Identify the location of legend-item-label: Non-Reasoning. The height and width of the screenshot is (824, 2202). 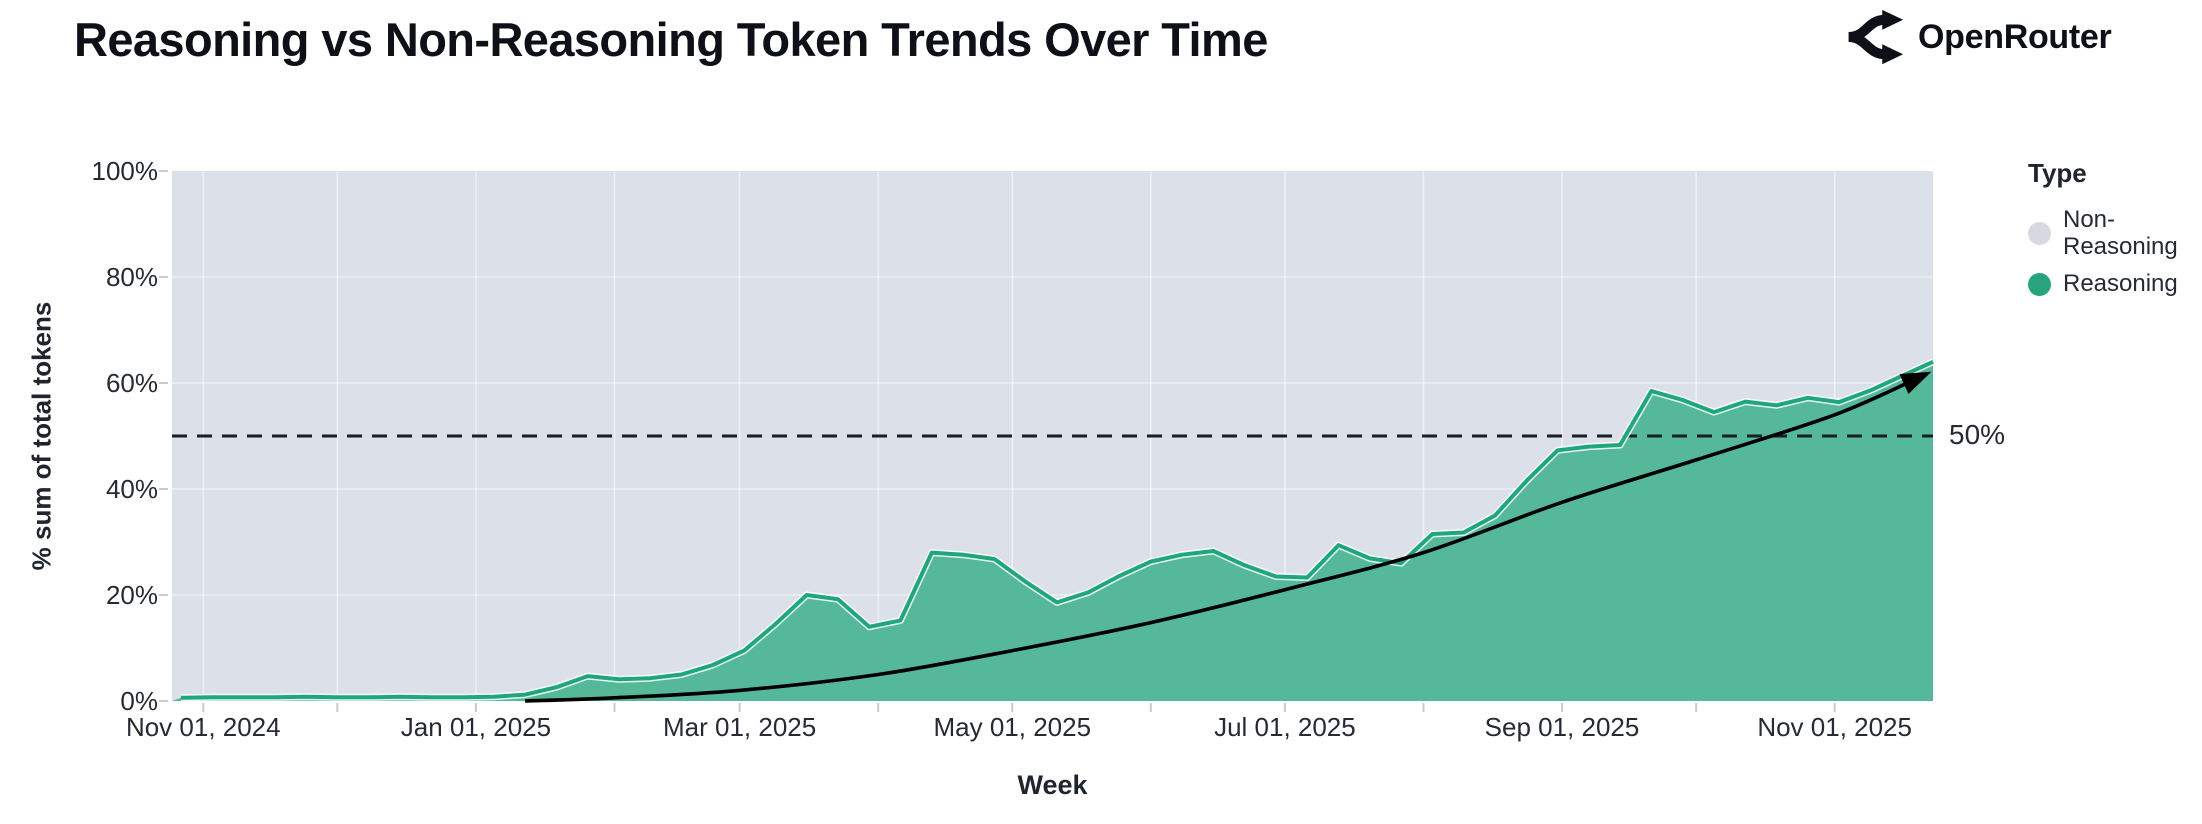
(2120, 233).